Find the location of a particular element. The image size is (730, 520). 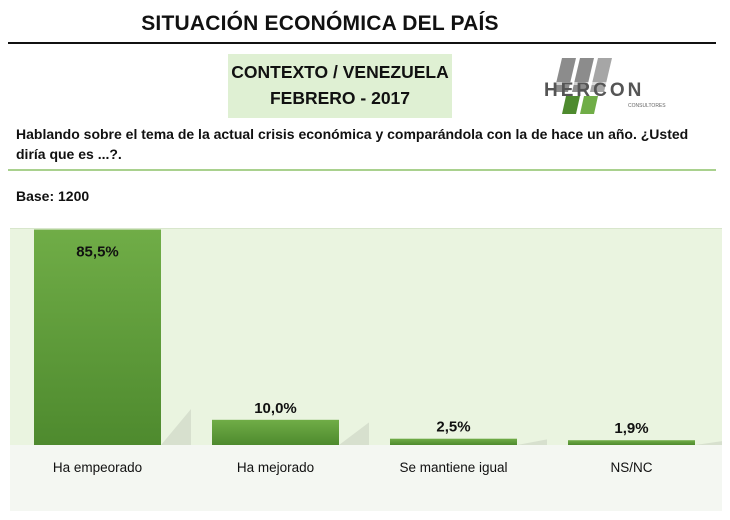

logo-tagline: CONSULTORES is located at coordinates (647, 106).